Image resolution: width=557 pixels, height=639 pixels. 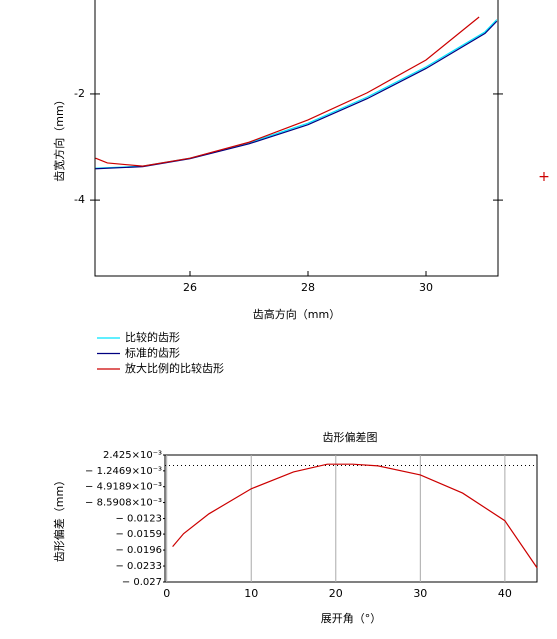 I want to click on x-tick-label: 20, so click(x=336, y=593).